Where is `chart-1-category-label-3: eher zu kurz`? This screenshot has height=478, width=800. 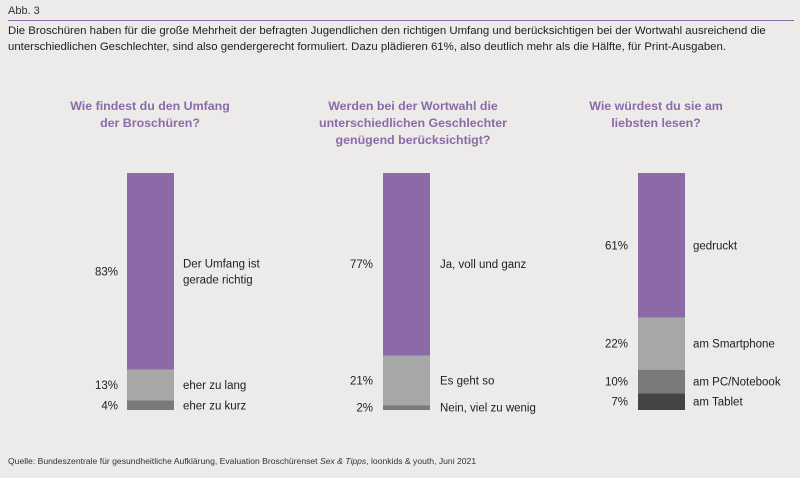 chart-1-category-label-3: eher zu kurz is located at coordinates (215, 406).